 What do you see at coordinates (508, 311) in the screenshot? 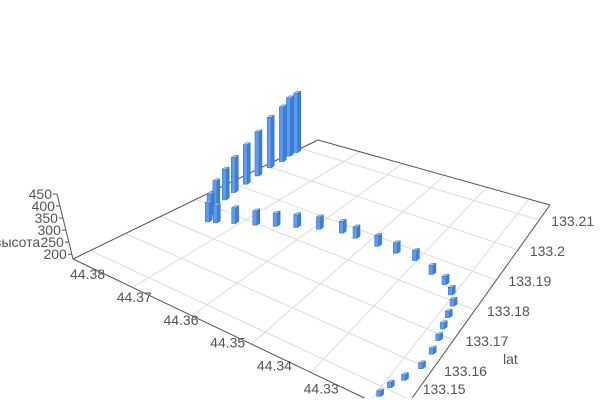
I see `y-tick-label: 133.18` at bounding box center [508, 311].